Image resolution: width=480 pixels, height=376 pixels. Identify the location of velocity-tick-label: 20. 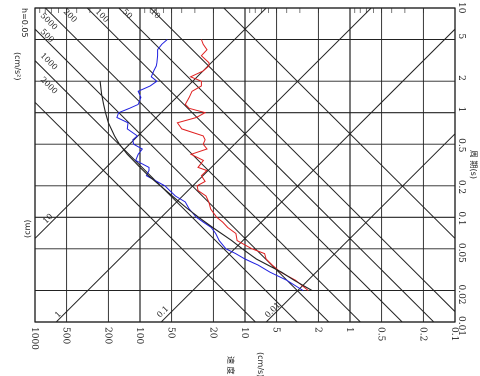
(212, 333).